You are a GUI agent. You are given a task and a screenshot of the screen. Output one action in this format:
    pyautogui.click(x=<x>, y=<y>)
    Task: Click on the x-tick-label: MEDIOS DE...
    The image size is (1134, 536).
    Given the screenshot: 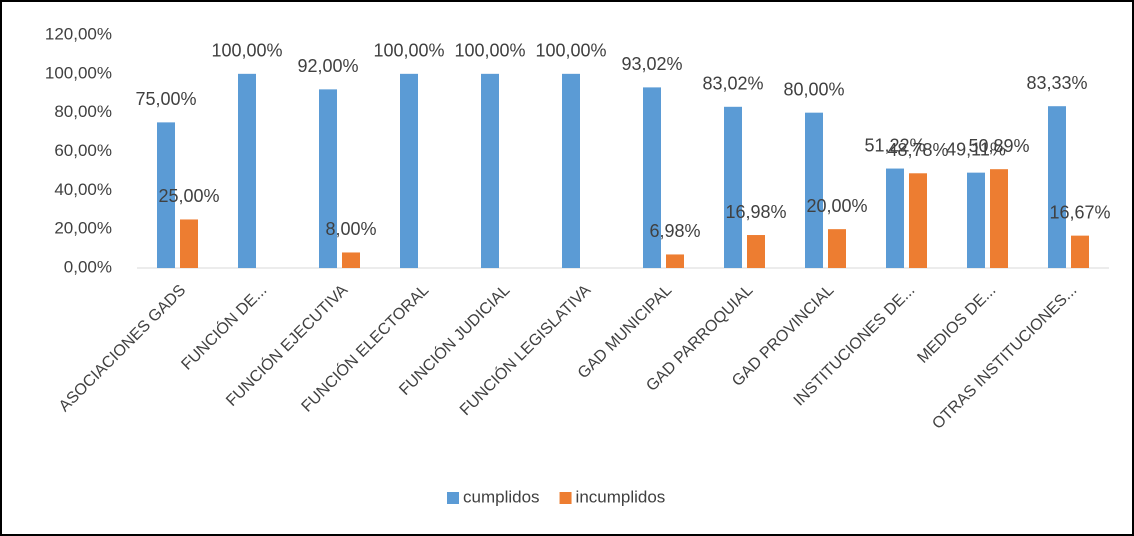 What is the action you would take?
    pyautogui.click(x=956, y=324)
    